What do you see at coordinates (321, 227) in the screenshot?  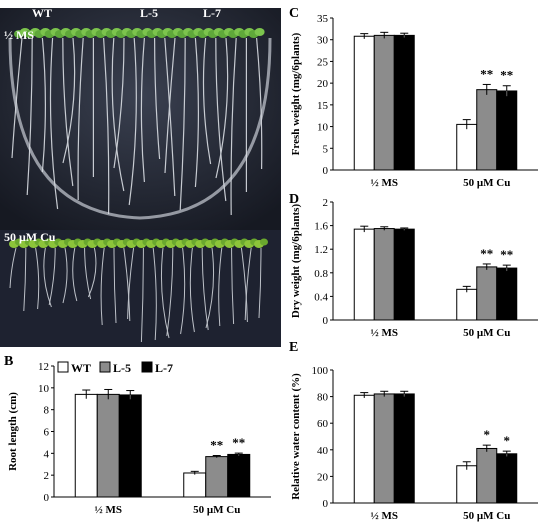 I see `y-tick-label: 1.6` at bounding box center [321, 227].